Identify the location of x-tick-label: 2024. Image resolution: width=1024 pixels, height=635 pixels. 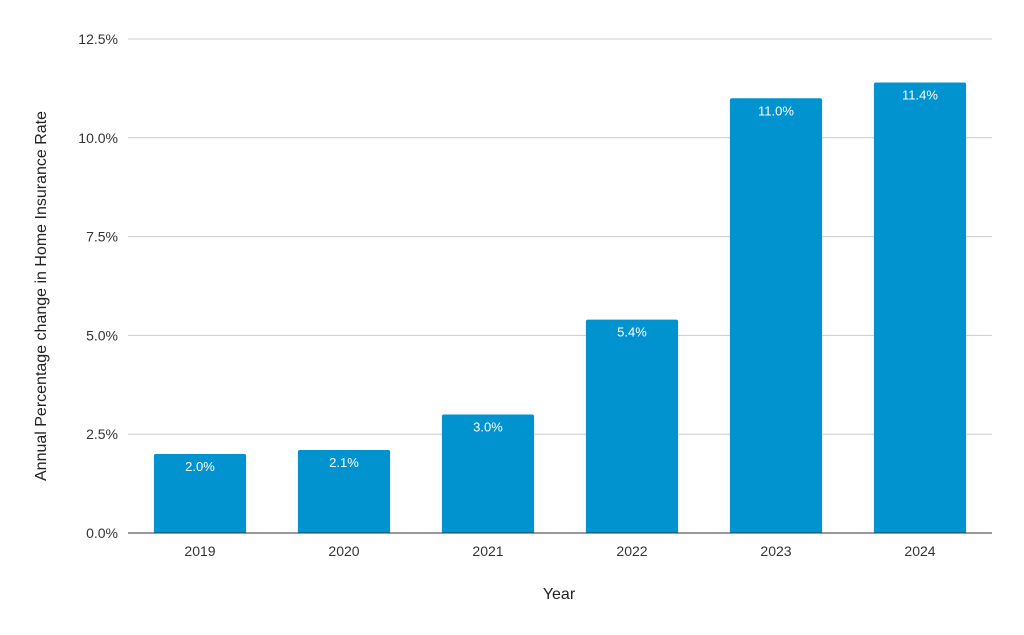
(919, 551).